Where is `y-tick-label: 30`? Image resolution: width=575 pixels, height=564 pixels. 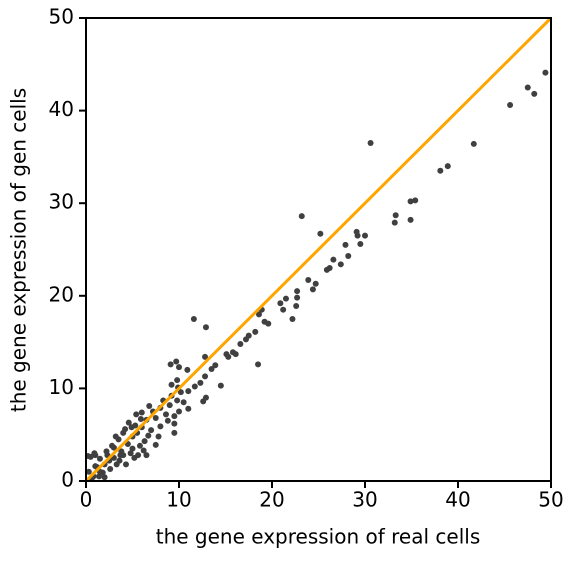 y-tick-label: 30 is located at coordinates (61, 202).